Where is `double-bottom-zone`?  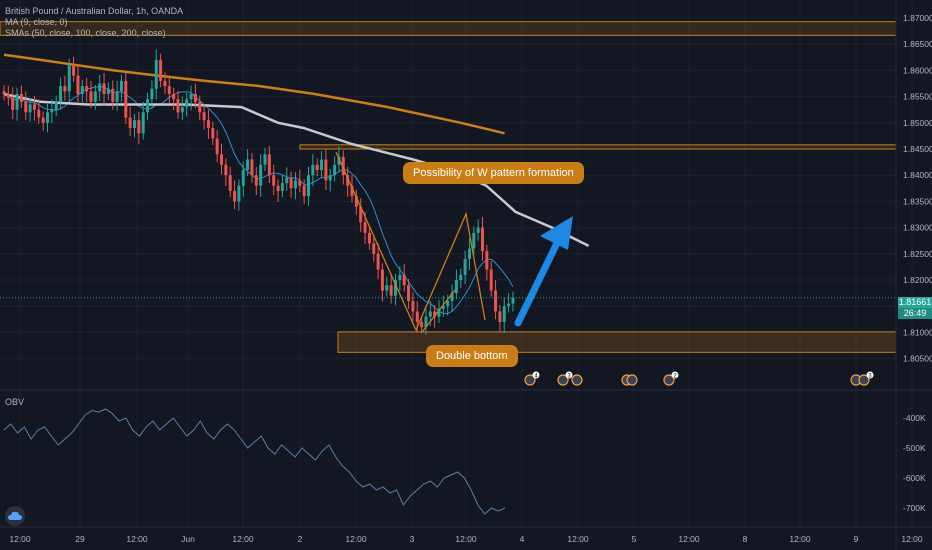
double-bottom-zone is located at coordinates (617, 342).